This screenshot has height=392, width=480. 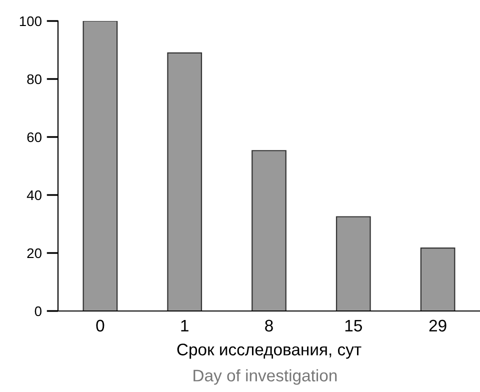 I want to click on x-tick-label: 29, so click(x=437, y=326).